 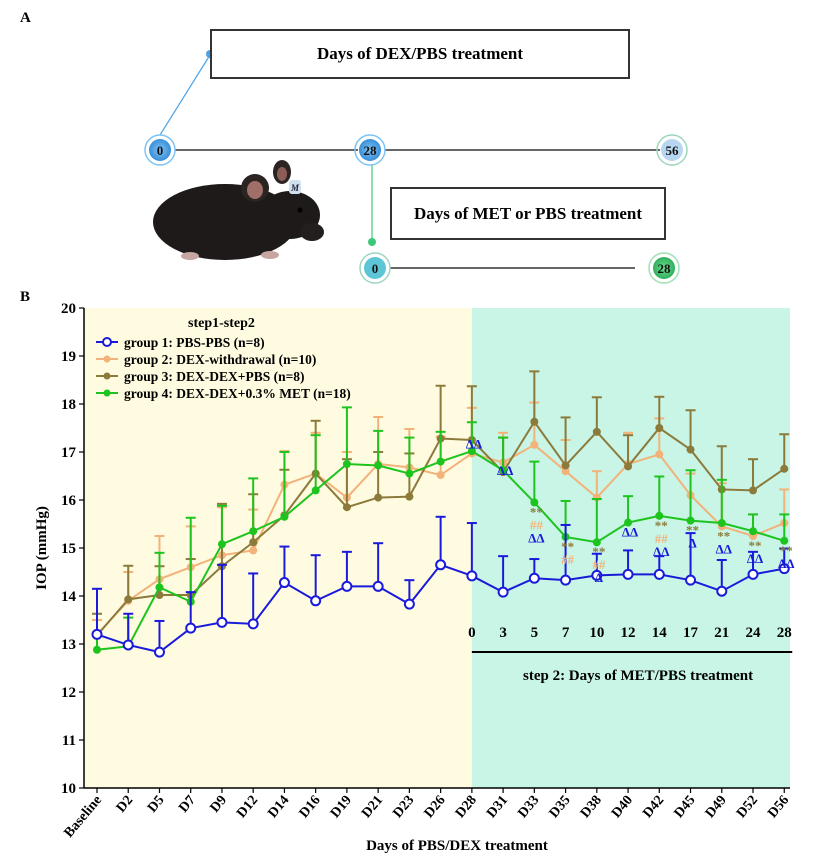 What do you see at coordinates (69, 741) in the screenshot?
I see `y-tick-label: 11` at bounding box center [69, 741].